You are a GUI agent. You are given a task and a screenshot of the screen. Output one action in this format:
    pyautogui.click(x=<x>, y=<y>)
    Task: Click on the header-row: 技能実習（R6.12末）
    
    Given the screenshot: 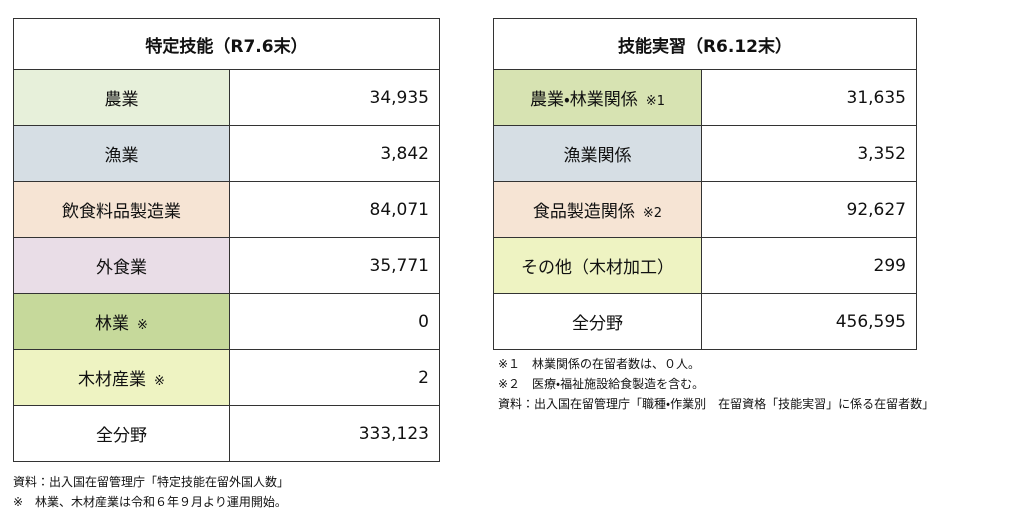 What is the action you would take?
    pyautogui.click(x=705, y=44)
    